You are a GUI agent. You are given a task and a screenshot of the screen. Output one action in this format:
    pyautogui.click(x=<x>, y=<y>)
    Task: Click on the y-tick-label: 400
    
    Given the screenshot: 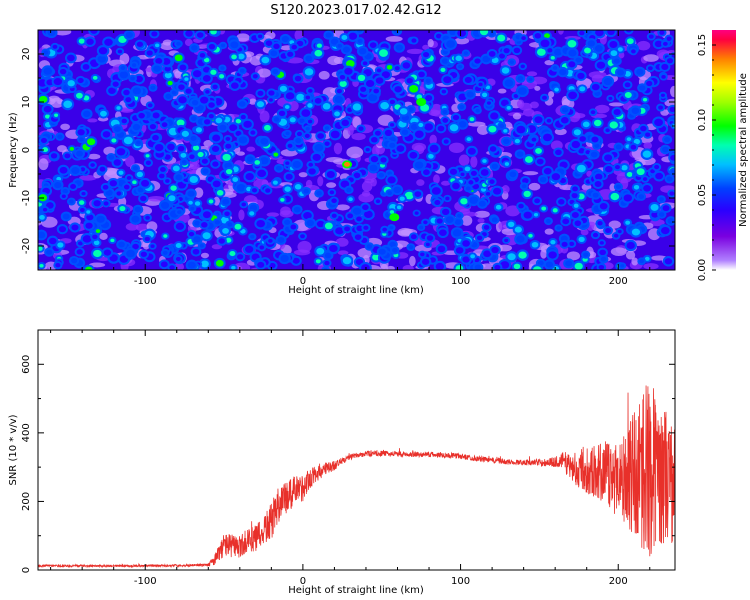 What is the action you would take?
    pyautogui.click(x=26, y=432)
    